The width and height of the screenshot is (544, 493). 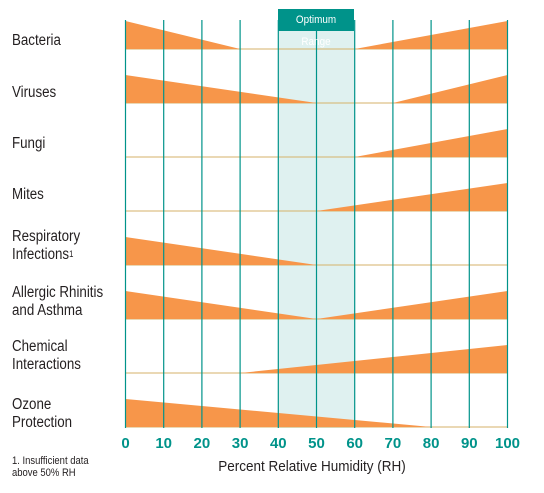 I want to click on footnote-line-2: above 50% RH, so click(x=44, y=473).